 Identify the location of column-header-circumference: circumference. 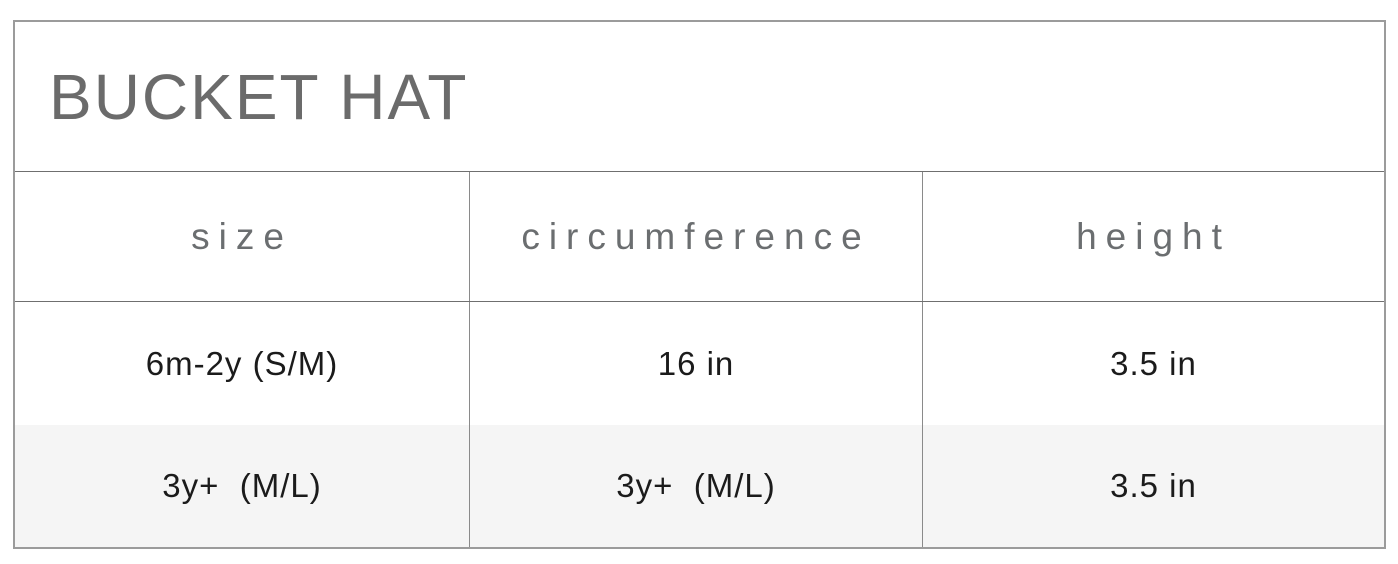
(696, 236).